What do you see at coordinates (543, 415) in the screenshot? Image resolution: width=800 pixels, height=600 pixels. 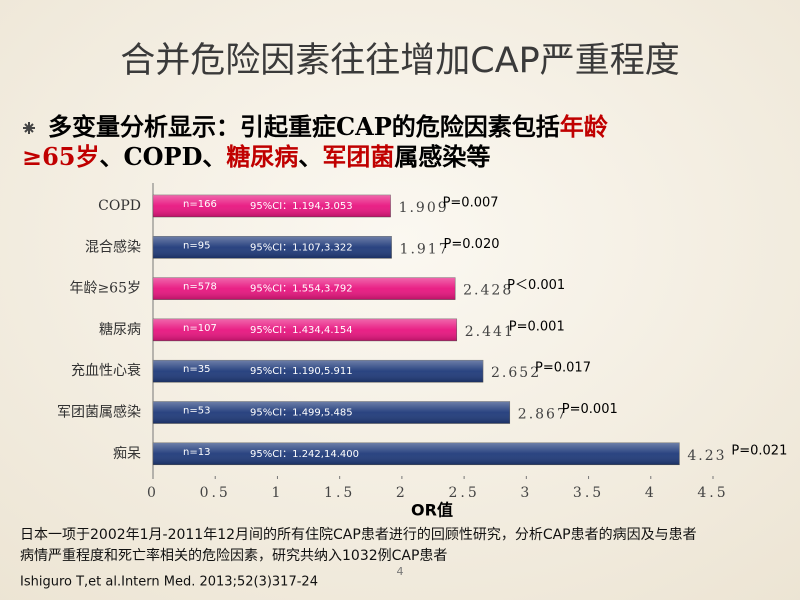 I see `value-label: 2.867` at bounding box center [543, 415].